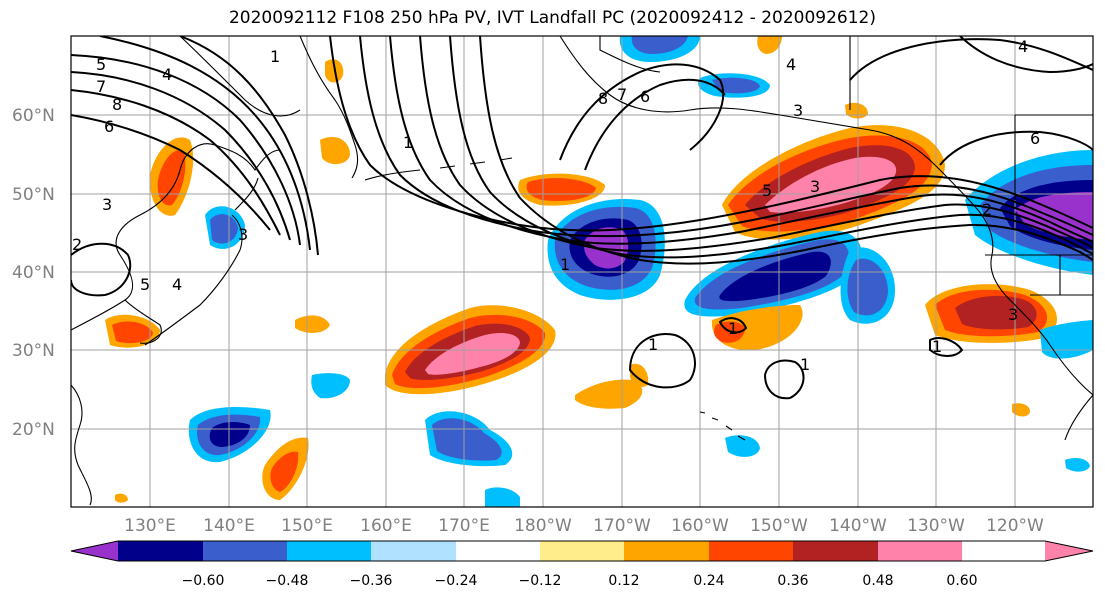  Describe the element at coordinates (287, 581) in the screenshot. I see `colorbar-tick-label: −0.48` at that location.